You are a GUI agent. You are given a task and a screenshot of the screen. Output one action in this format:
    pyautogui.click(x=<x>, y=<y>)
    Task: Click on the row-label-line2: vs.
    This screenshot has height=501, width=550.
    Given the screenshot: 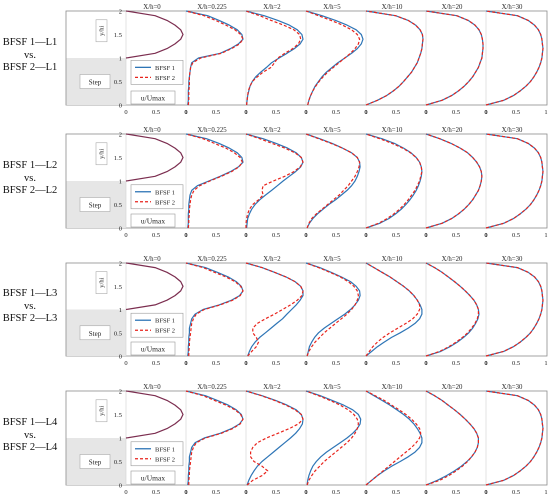 What is the action you would take?
    pyautogui.click(x=30, y=178)
    